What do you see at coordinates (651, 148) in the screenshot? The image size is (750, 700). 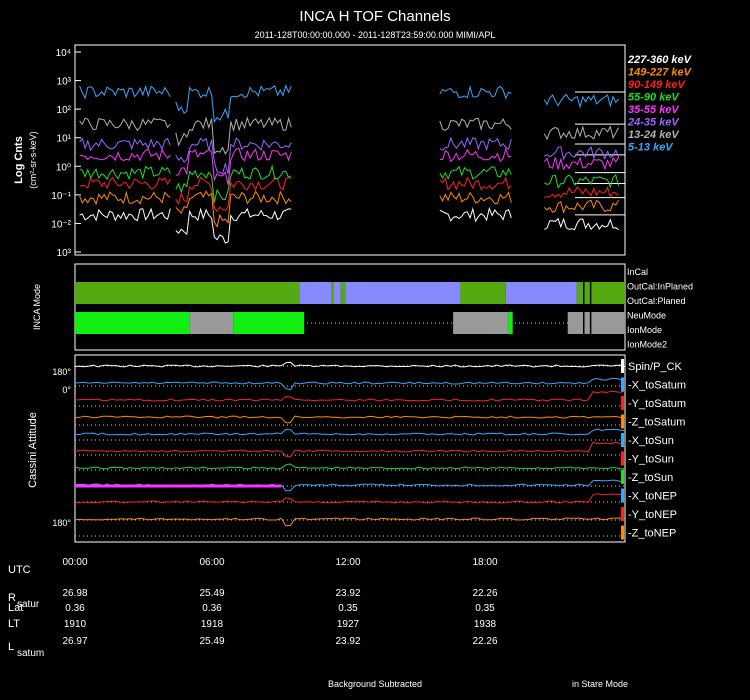 I see `legend-entry: 5-13 keV` at bounding box center [651, 148].